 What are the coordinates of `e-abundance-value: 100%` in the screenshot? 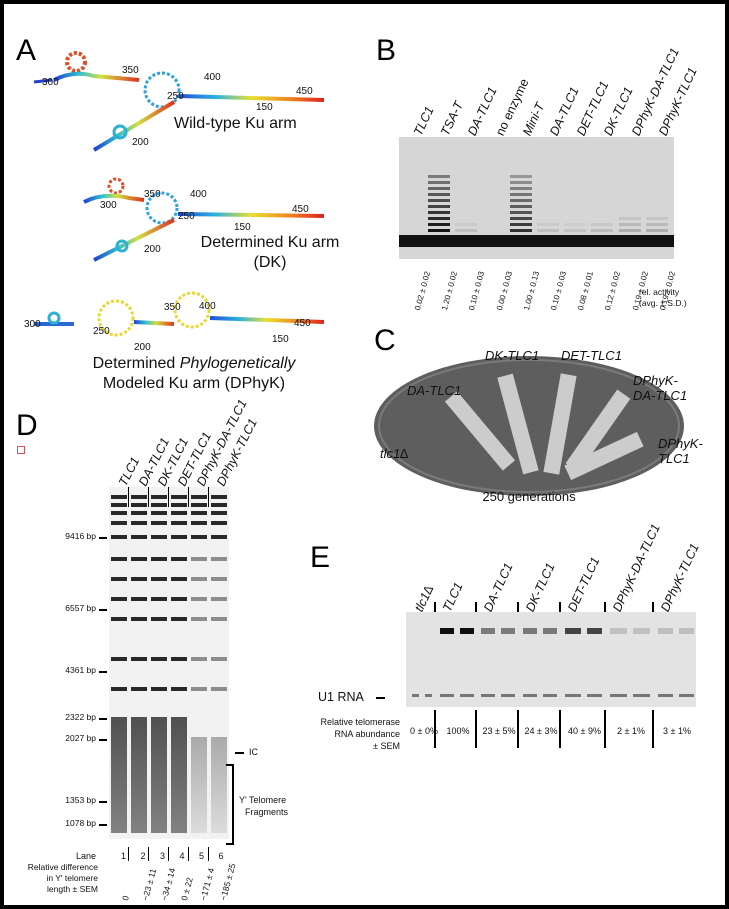 It's located at (458, 731).